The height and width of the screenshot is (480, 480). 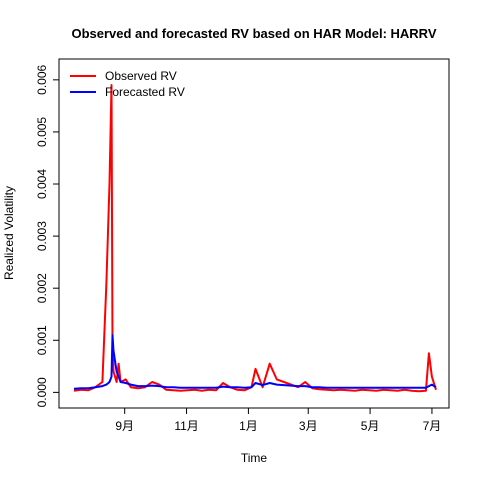 What do you see at coordinates (42, 340) in the screenshot?
I see `y-tick-label: 0.001` at bounding box center [42, 340].